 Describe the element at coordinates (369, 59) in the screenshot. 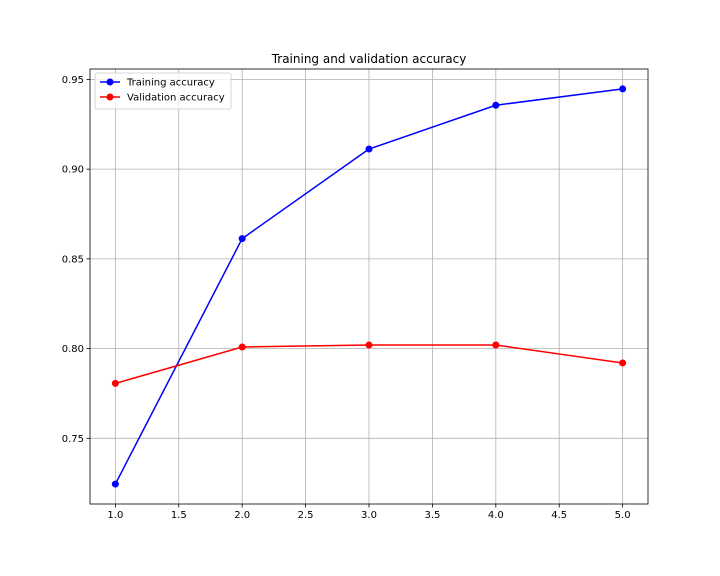

I see `chart-title: Training and validation accuracy` at that location.